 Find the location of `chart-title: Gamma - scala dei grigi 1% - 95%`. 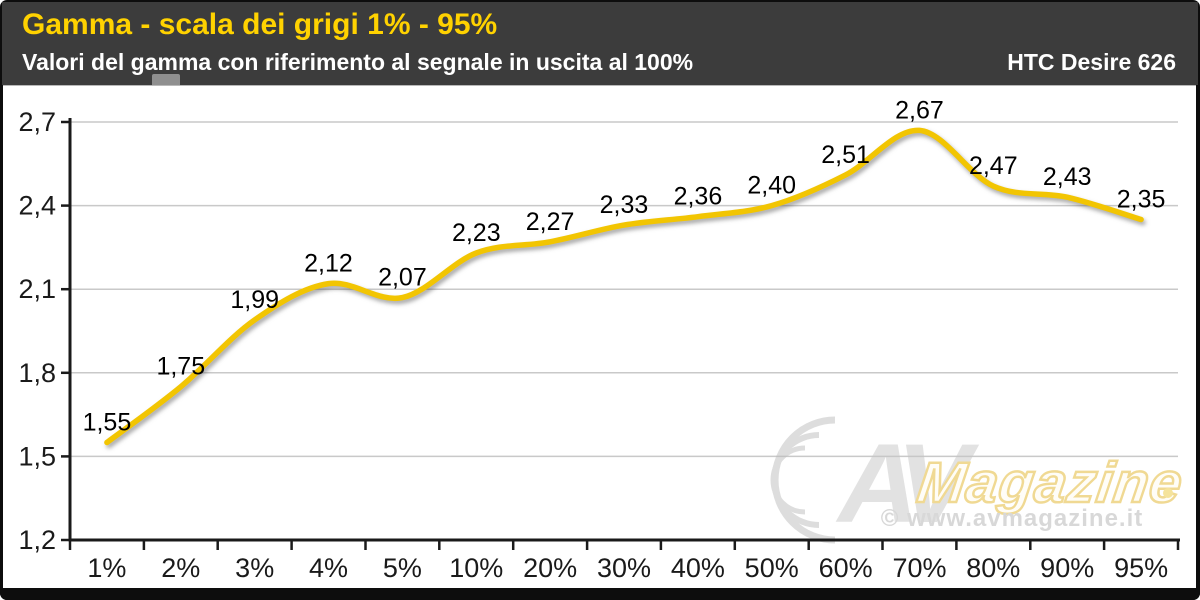

chart-title: Gamma - scala dei grigi 1% - 95% is located at coordinates (260, 24).